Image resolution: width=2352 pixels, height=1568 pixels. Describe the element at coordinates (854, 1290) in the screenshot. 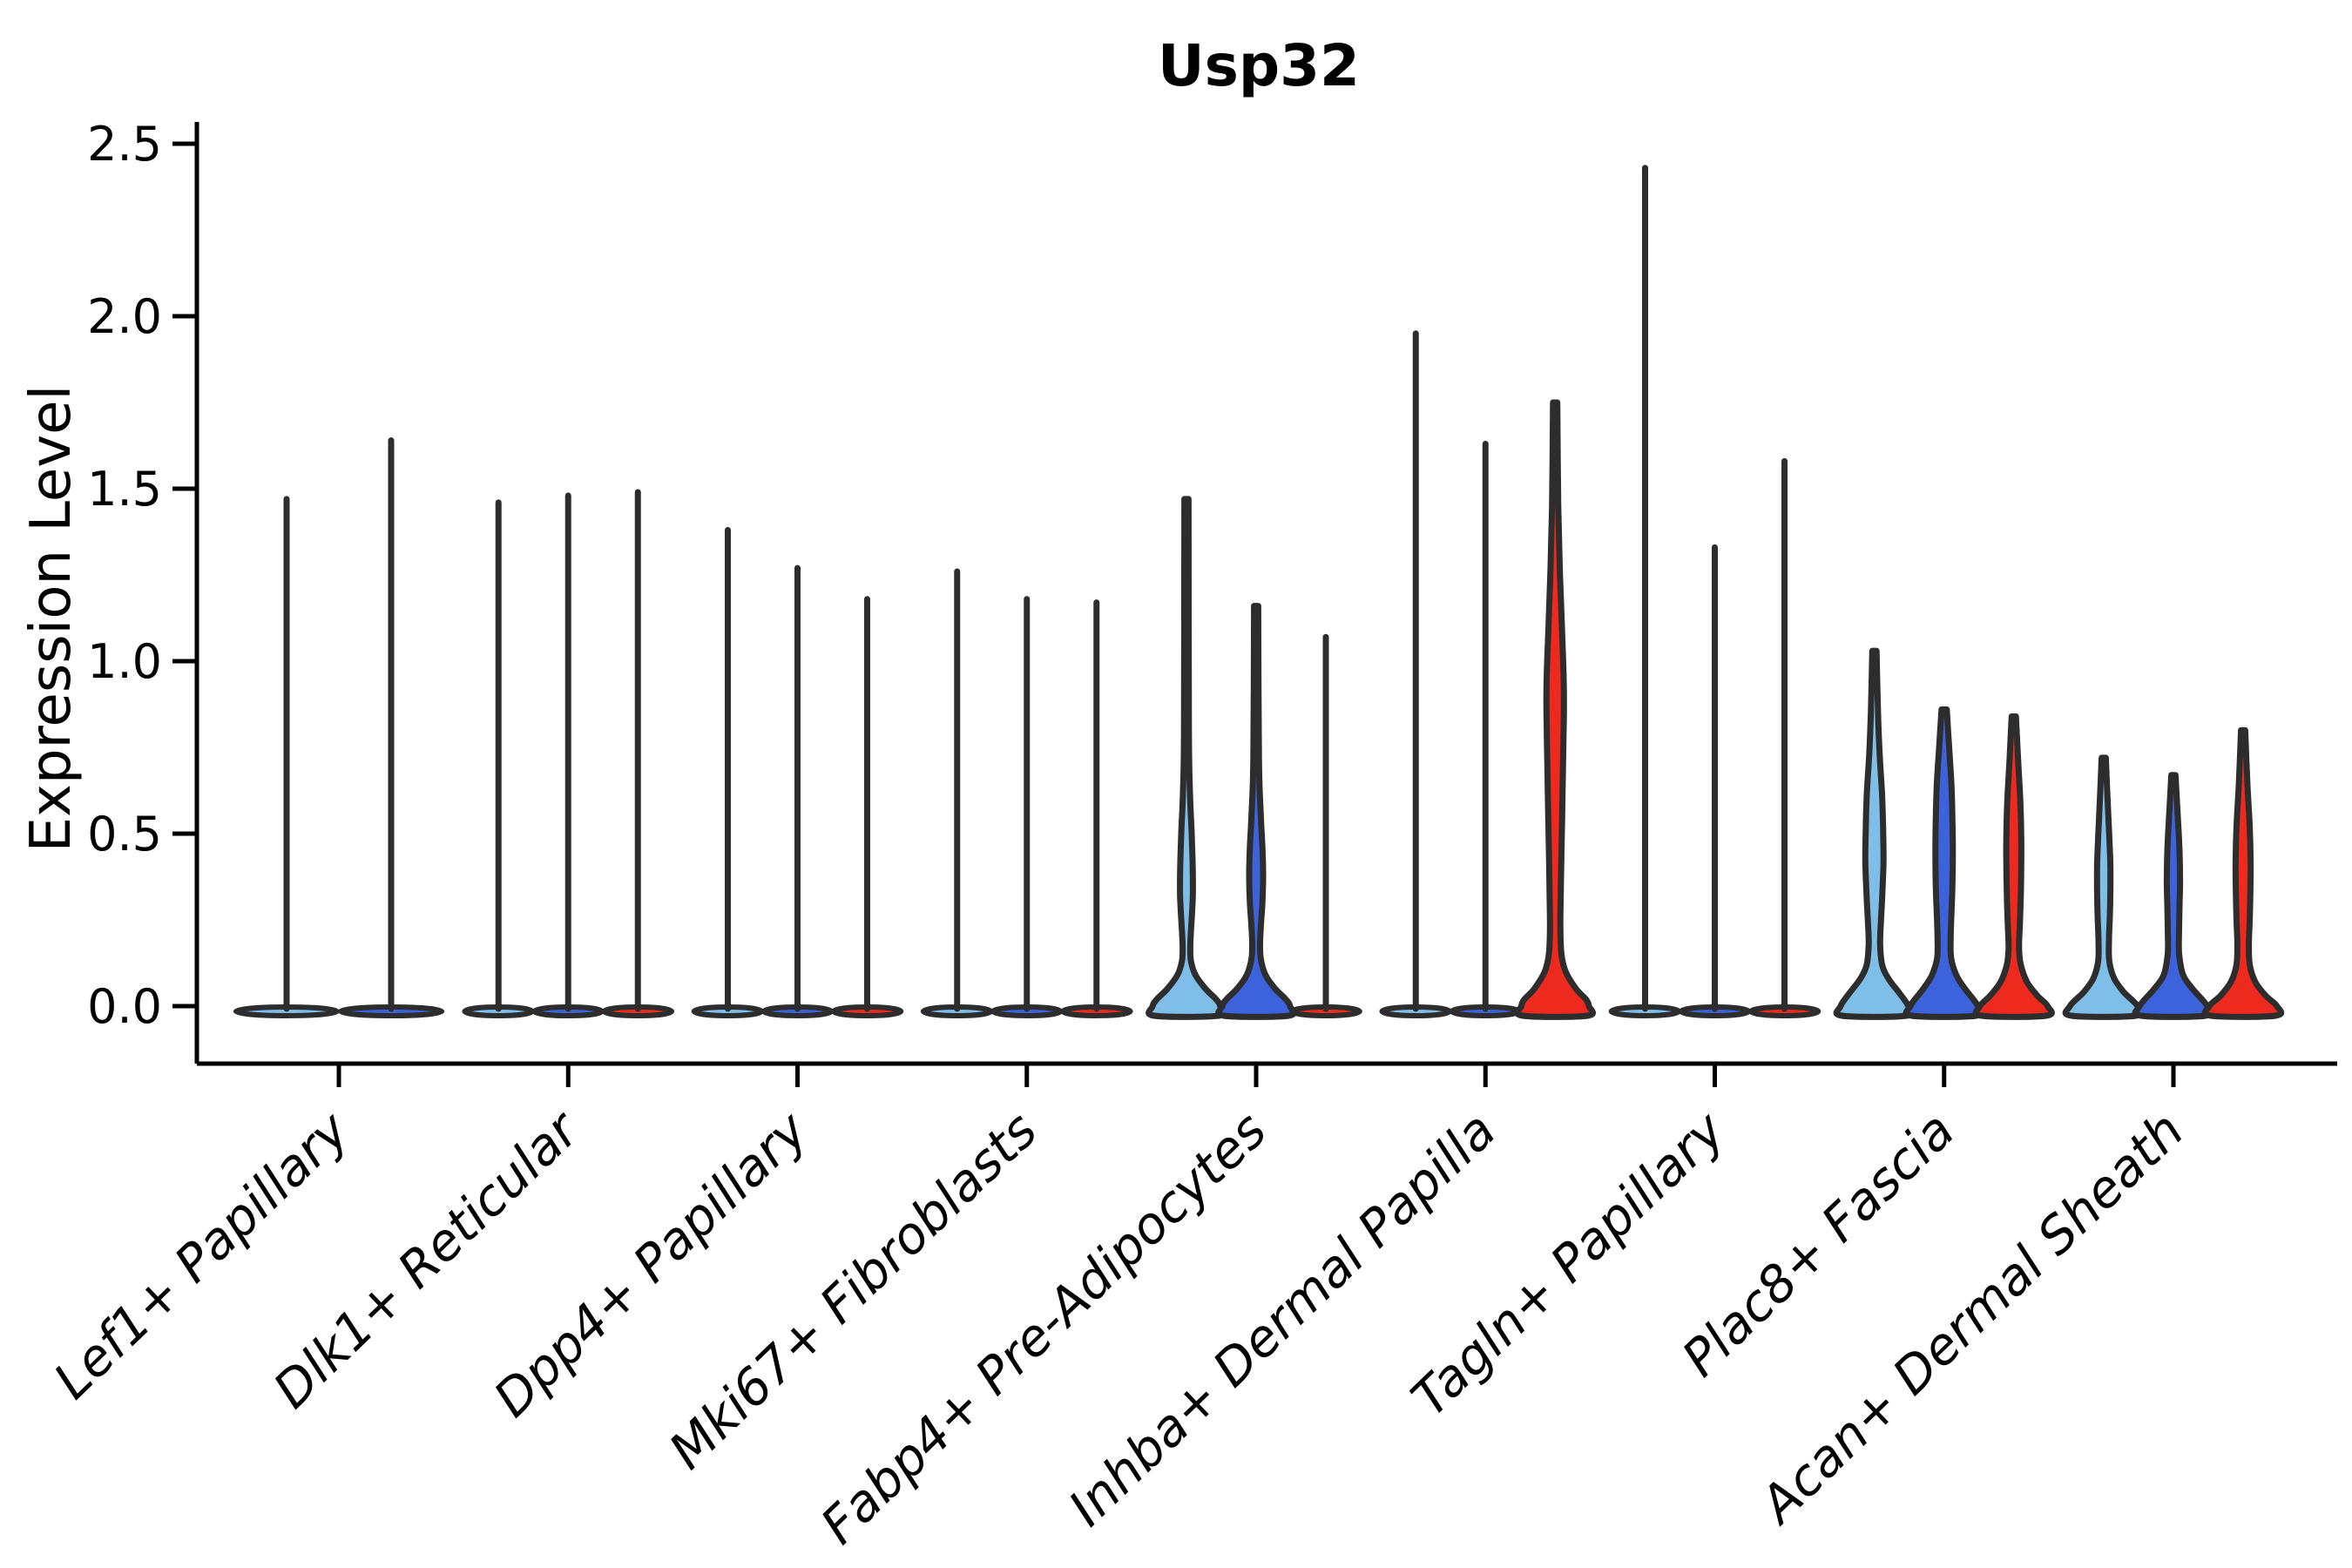

I see `x-tick-label-3: Mki67+ Fibroblasts` at that location.